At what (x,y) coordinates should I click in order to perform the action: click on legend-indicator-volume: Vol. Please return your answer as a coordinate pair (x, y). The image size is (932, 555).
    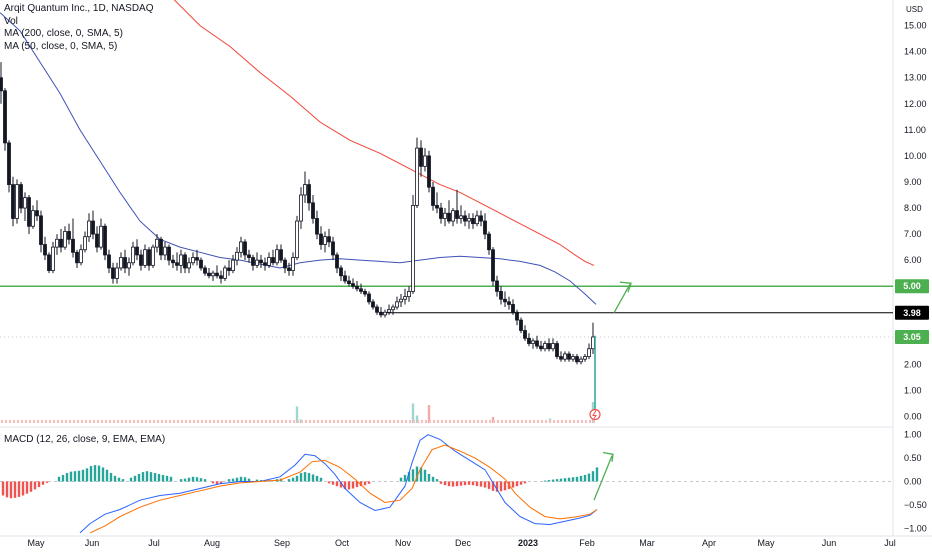
    Looking at the image, I should click on (79, 22).